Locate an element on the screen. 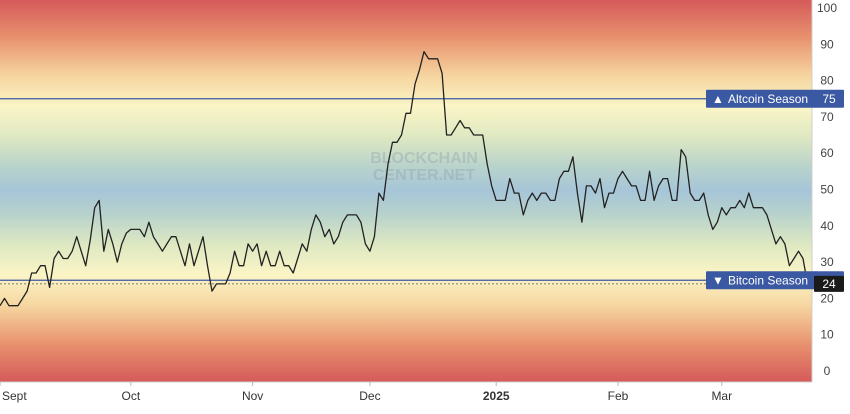  watermark-line-2: CENTER.NET is located at coordinates (424, 175).